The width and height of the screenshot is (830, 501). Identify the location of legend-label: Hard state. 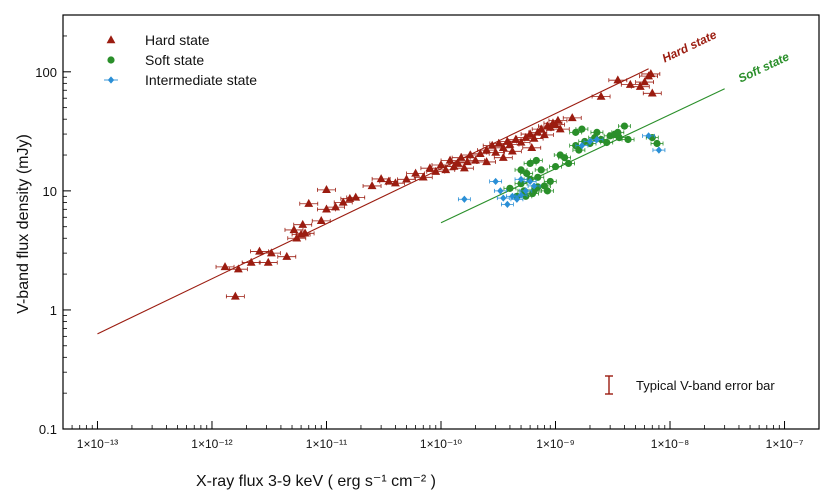
(177, 40).